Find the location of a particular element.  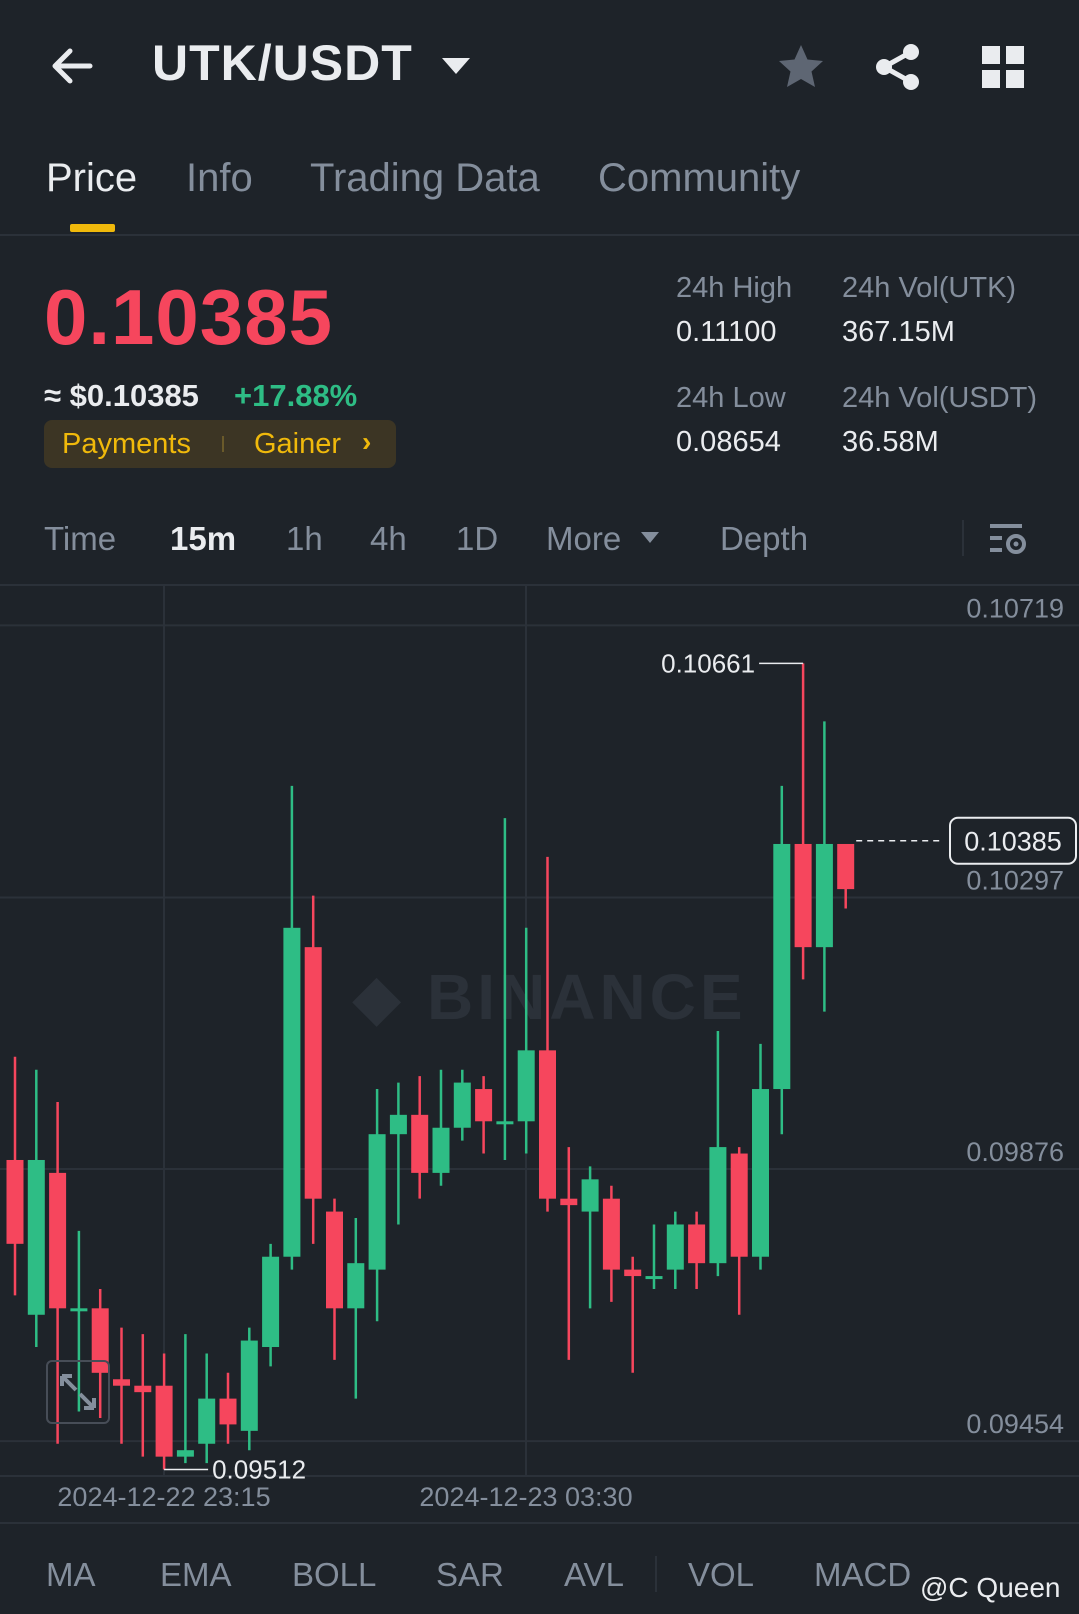

x-tick-label: 2024-12-23 03:30 is located at coordinates (525, 1494).